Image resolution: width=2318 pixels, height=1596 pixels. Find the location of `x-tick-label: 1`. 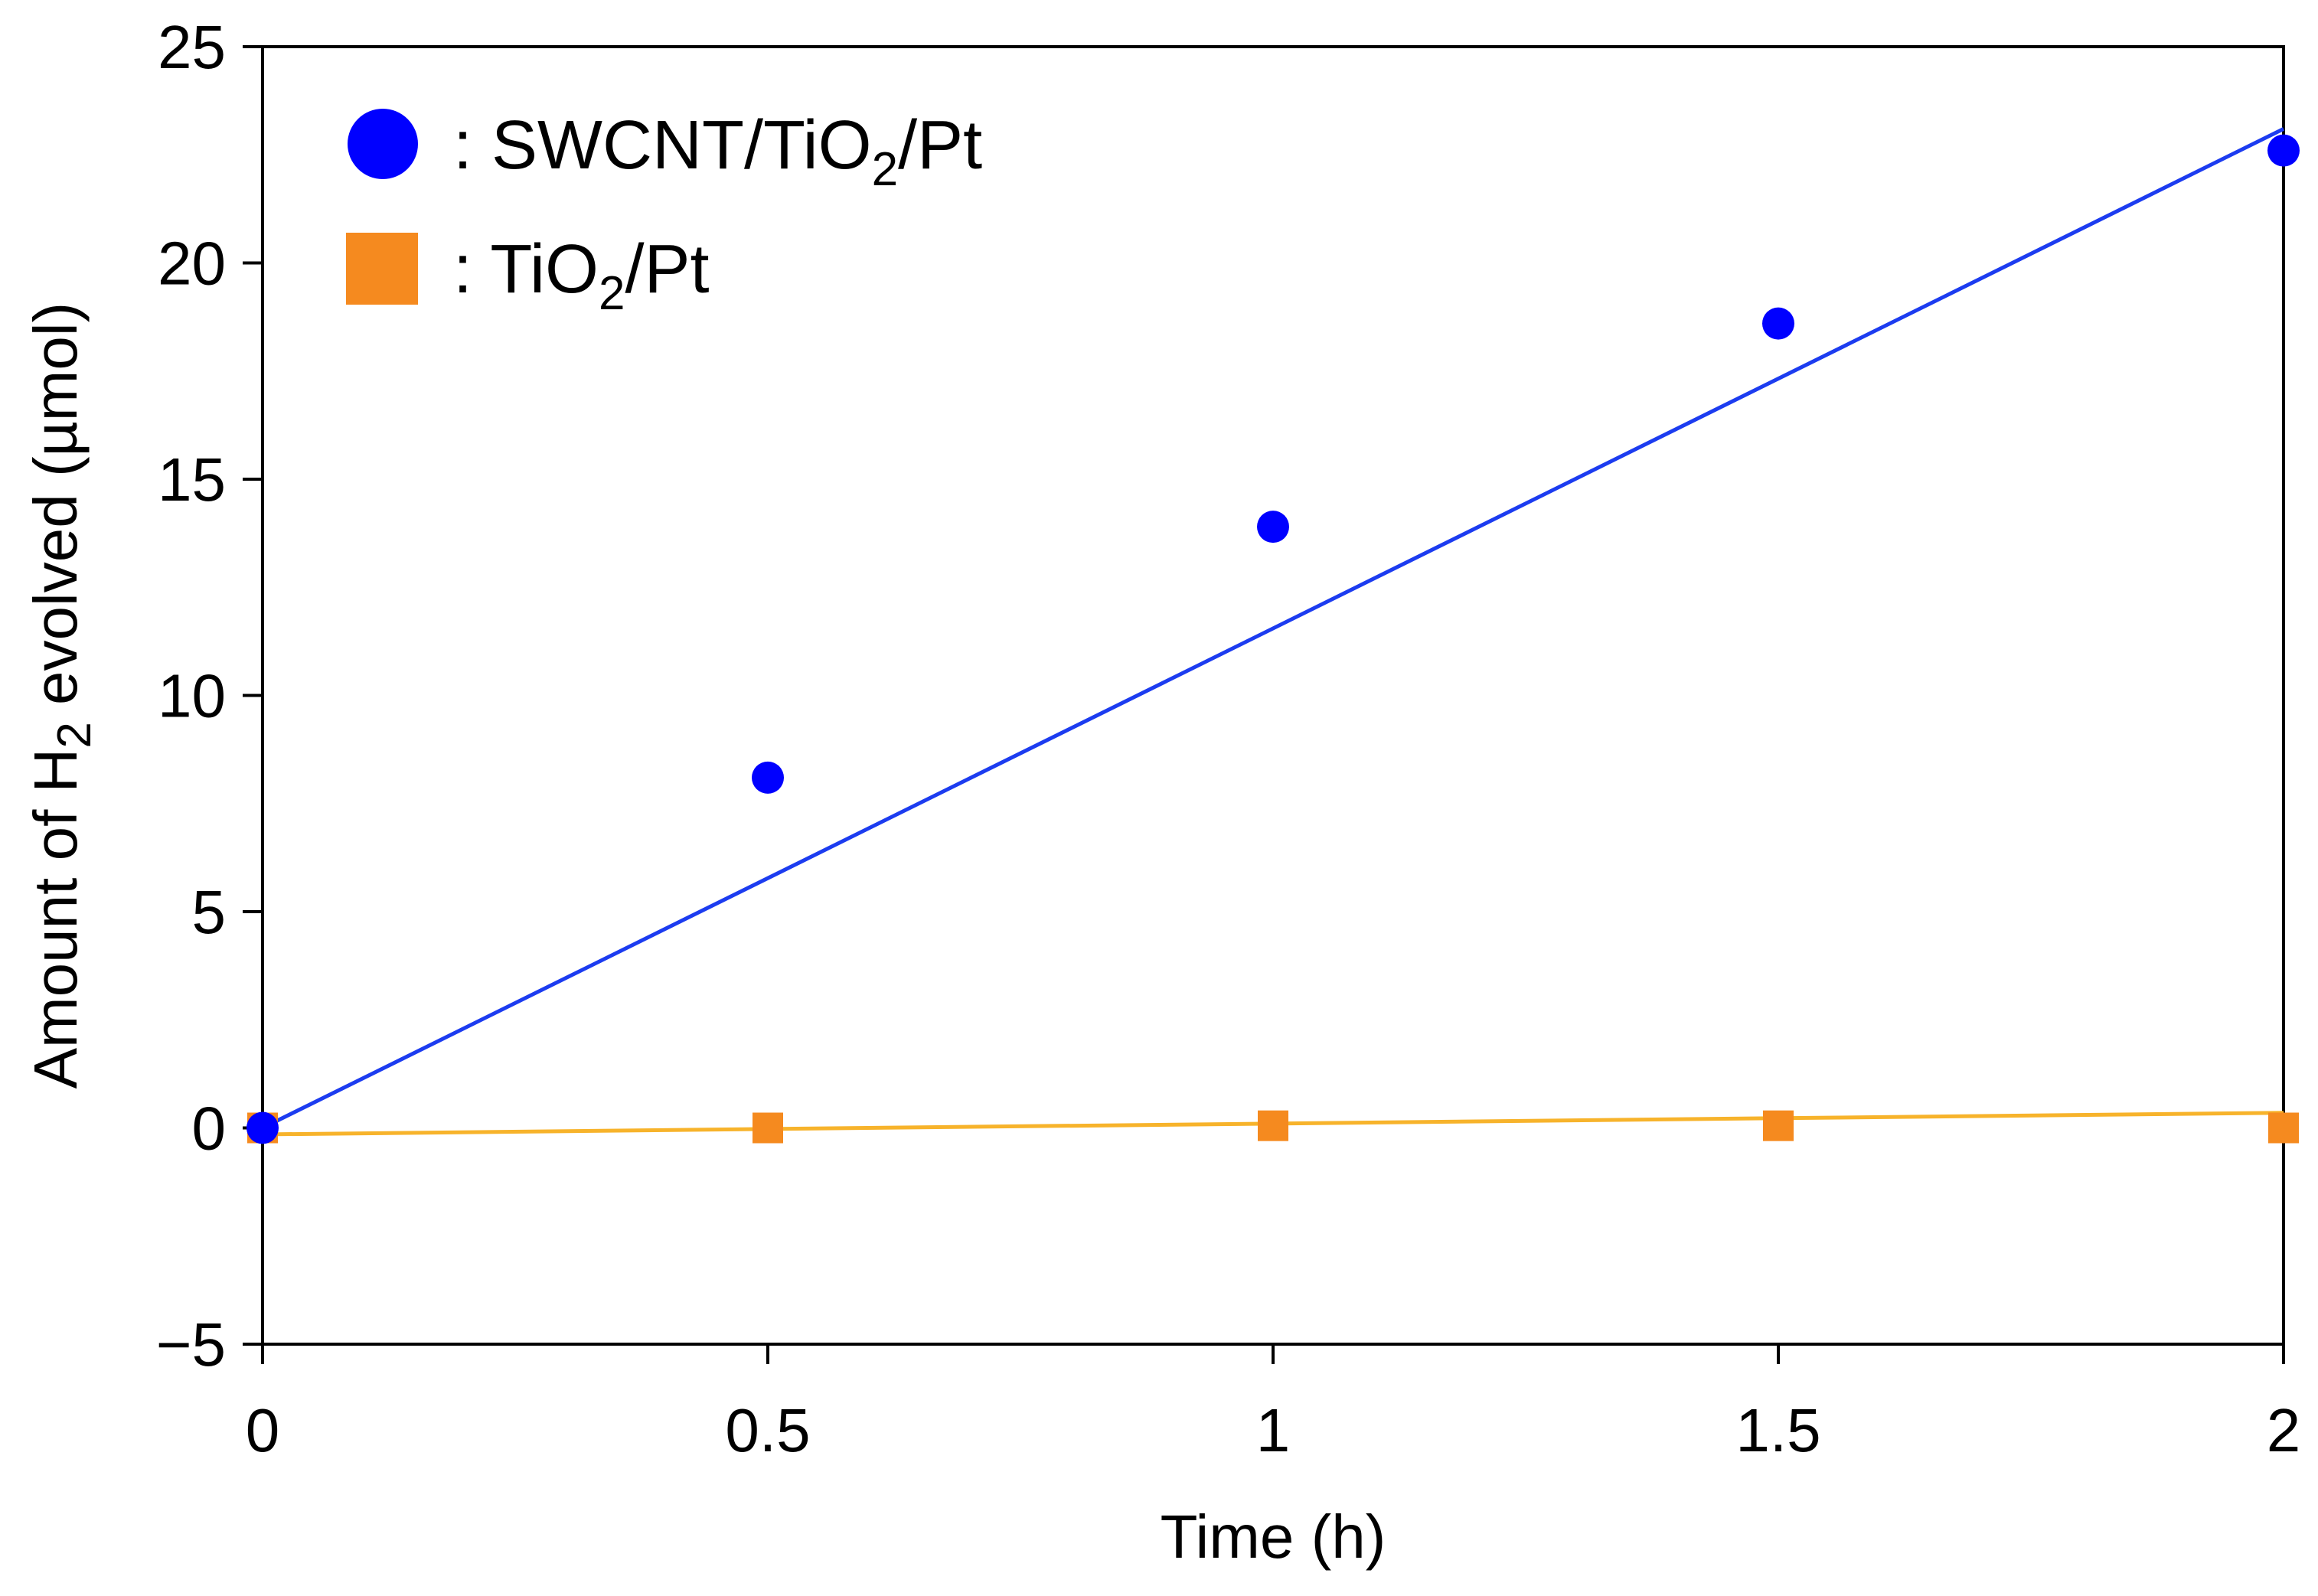

x-tick-label: 1 is located at coordinates (1273, 1430).